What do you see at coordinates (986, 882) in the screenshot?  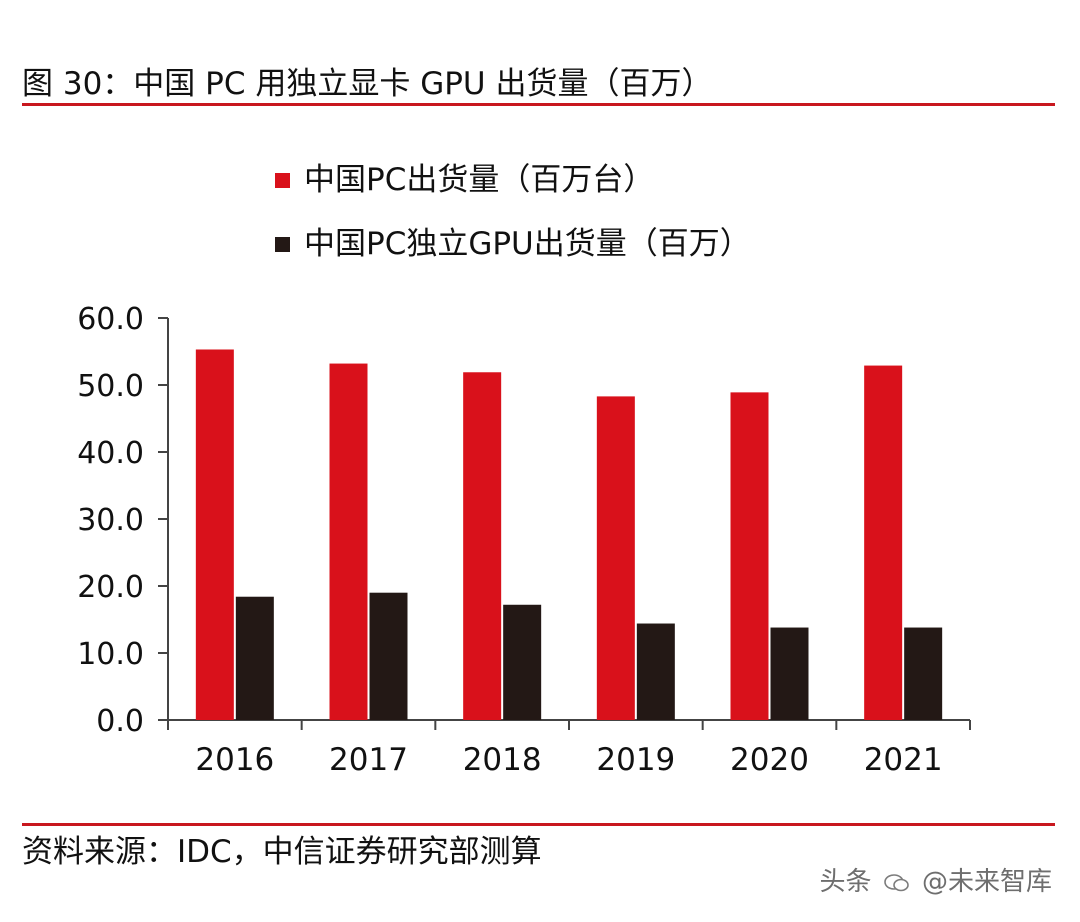 I see `watermark-handle: @未来智库` at bounding box center [986, 882].